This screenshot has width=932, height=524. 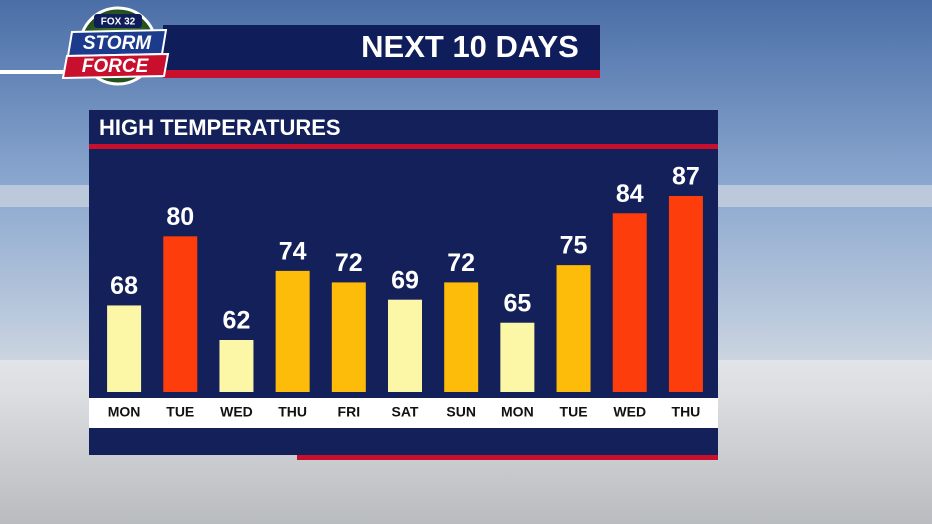 What do you see at coordinates (507, 457) in the screenshot?
I see `bottom-stripe` at bounding box center [507, 457].